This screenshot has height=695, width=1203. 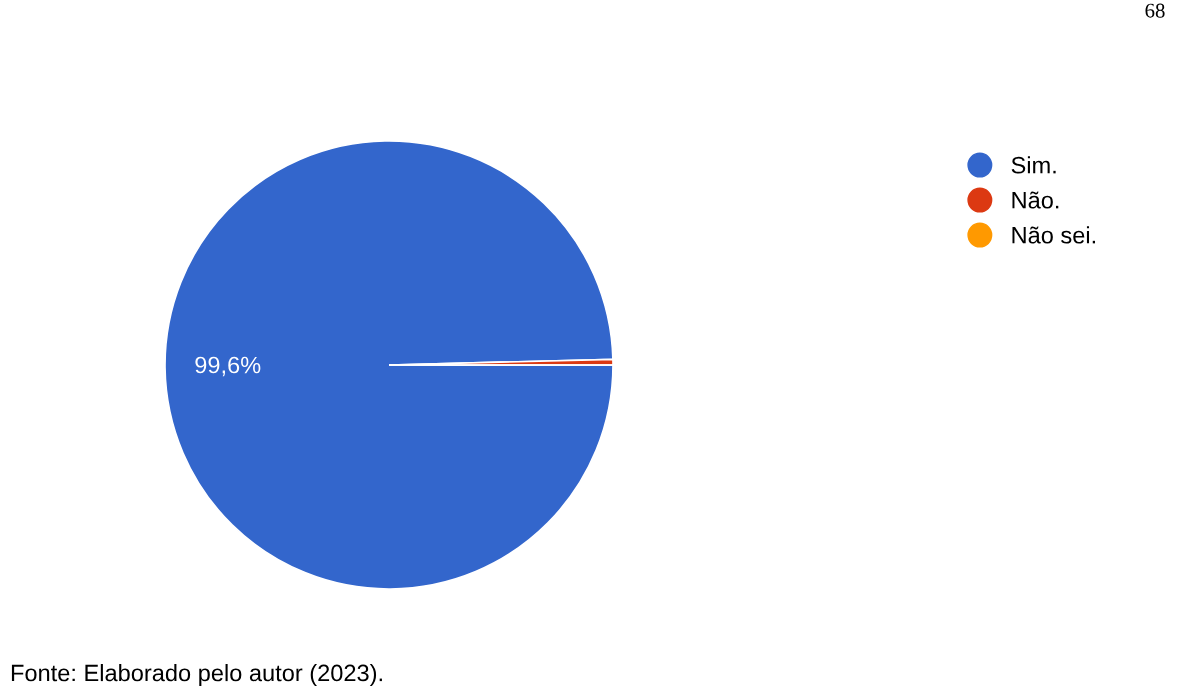 What do you see at coordinates (1033, 165) in the screenshot?
I see `legend-label: Sim.` at bounding box center [1033, 165].